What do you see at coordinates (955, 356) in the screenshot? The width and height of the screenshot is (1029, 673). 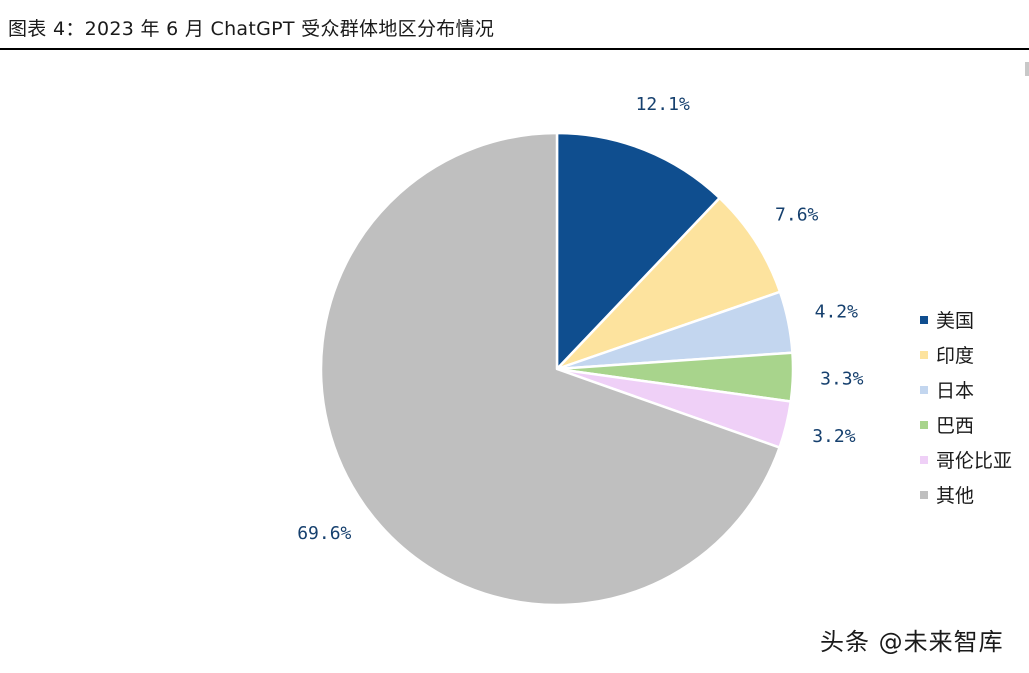 I see `legend-label-1: 印度` at bounding box center [955, 356].